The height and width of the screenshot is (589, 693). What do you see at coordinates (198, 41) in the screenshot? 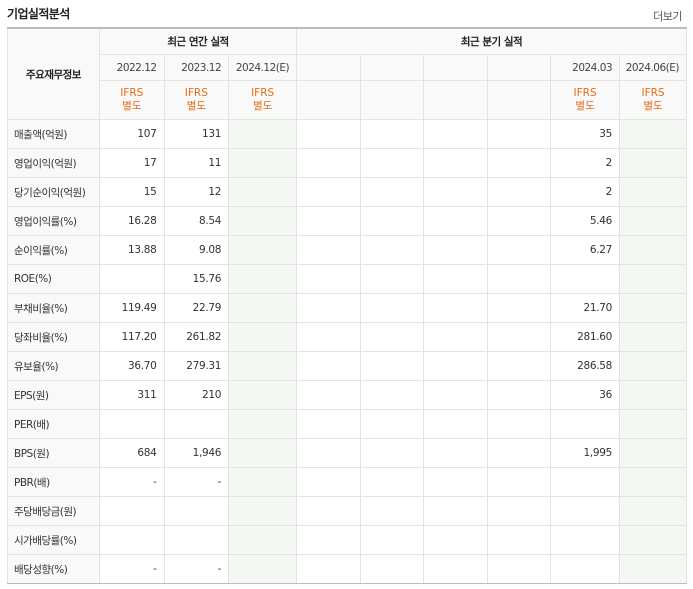
I see `annual-group-label: 최근 연간 실적` at bounding box center [198, 41].